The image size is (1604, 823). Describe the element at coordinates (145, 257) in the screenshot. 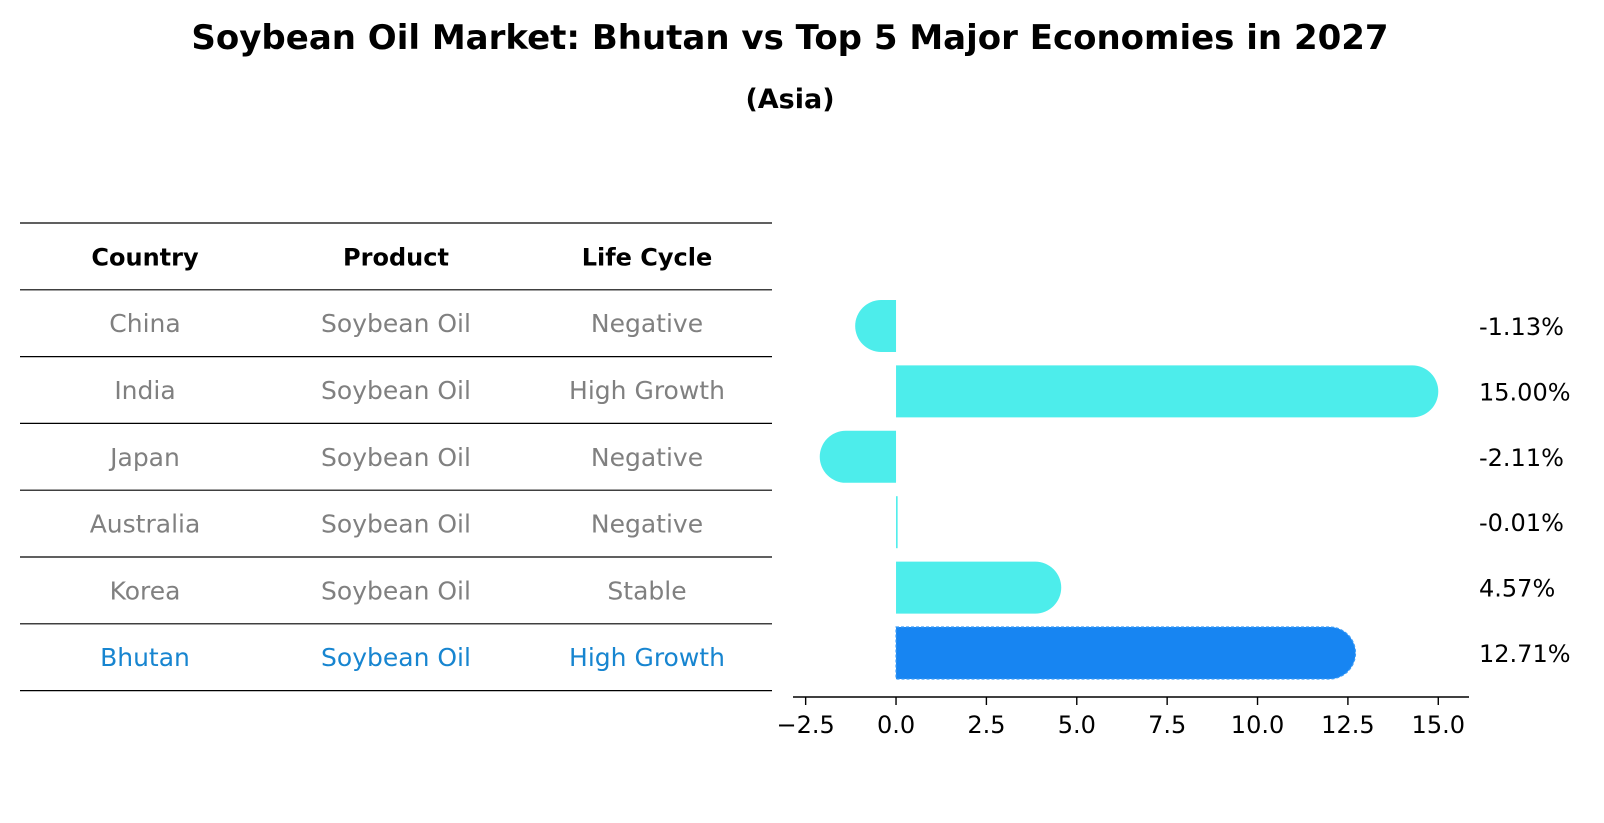

I see `table-header-cell: Country` at that location.